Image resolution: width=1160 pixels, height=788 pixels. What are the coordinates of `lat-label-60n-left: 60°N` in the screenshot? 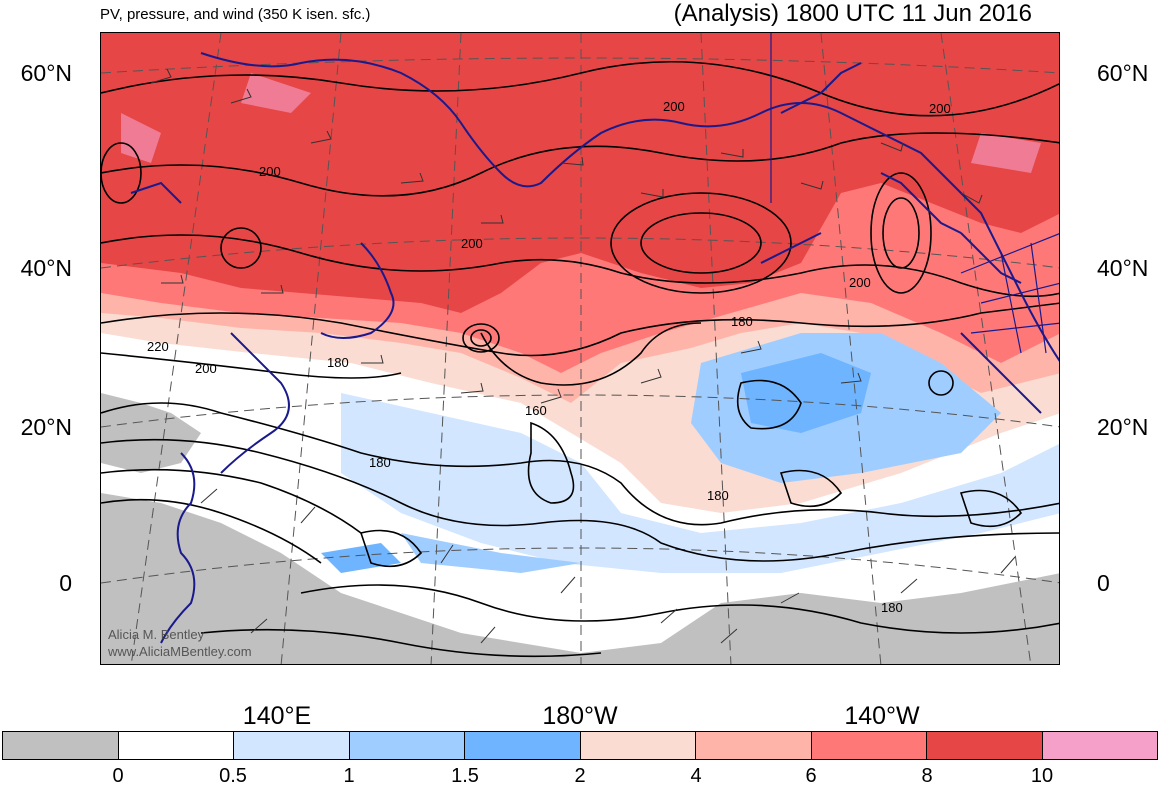 It's located at (46, 73).